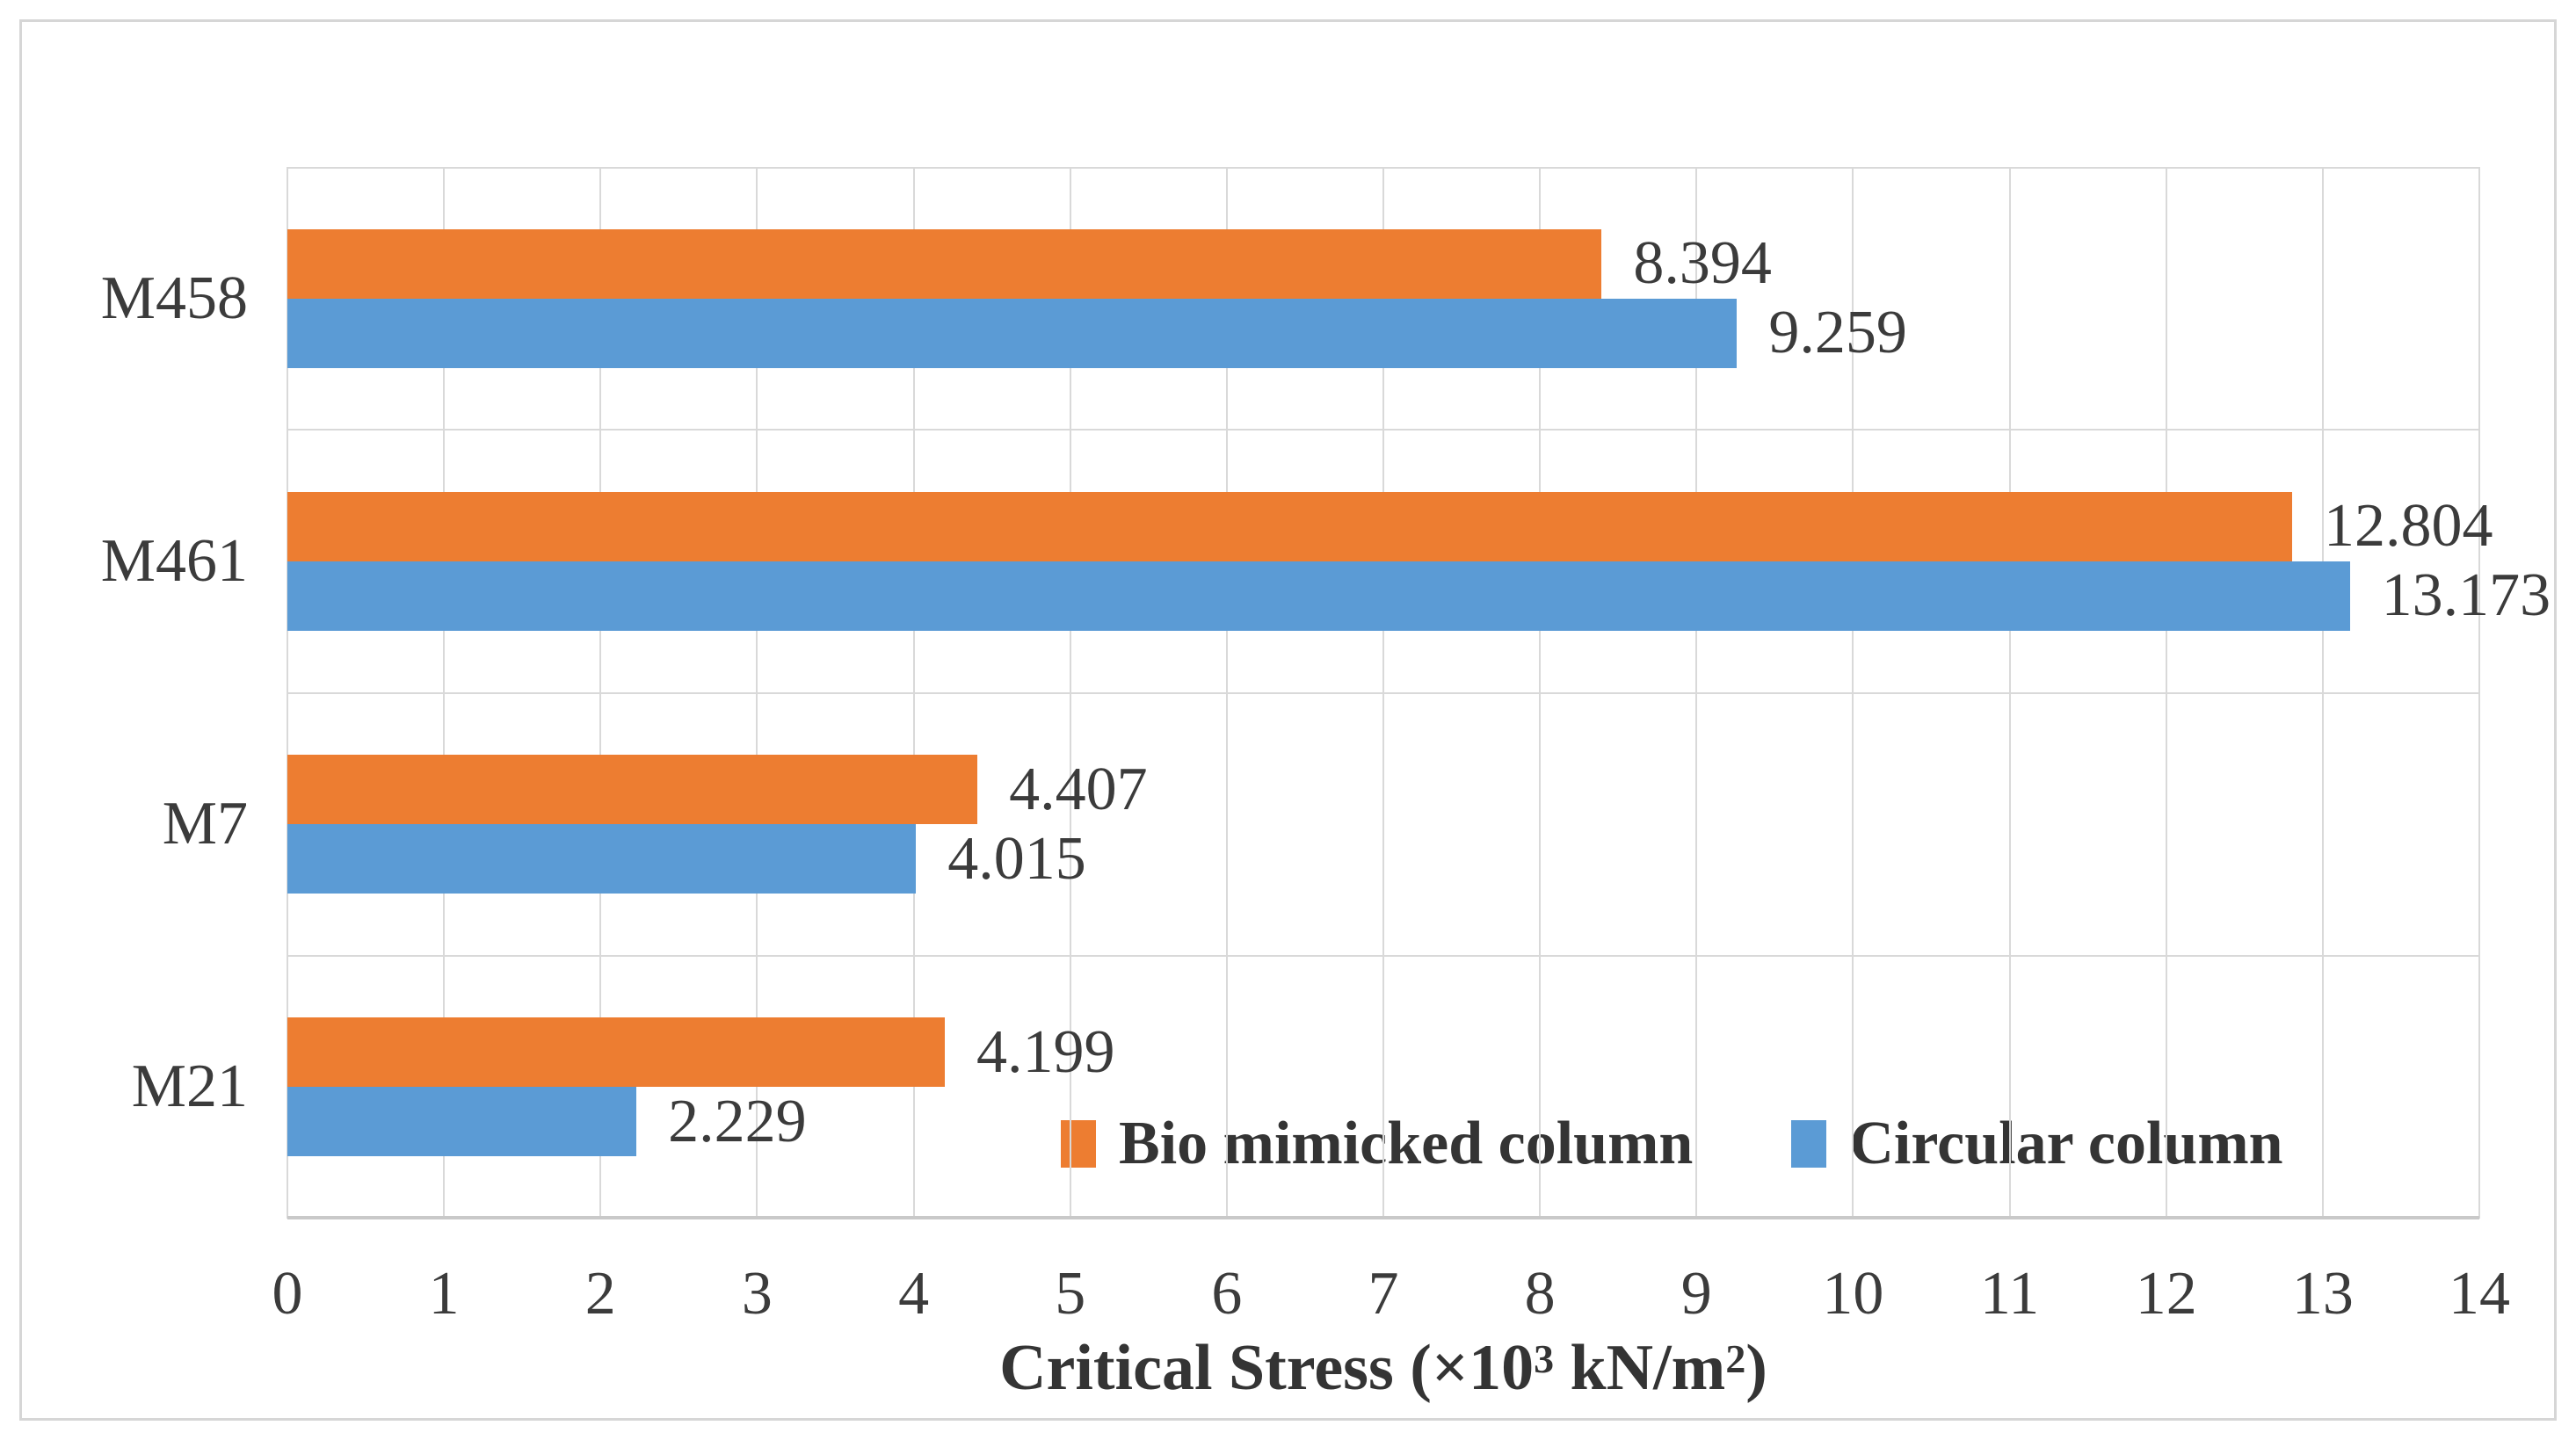  I want to click on x-tick-6: 6, so click(1227, 1294).